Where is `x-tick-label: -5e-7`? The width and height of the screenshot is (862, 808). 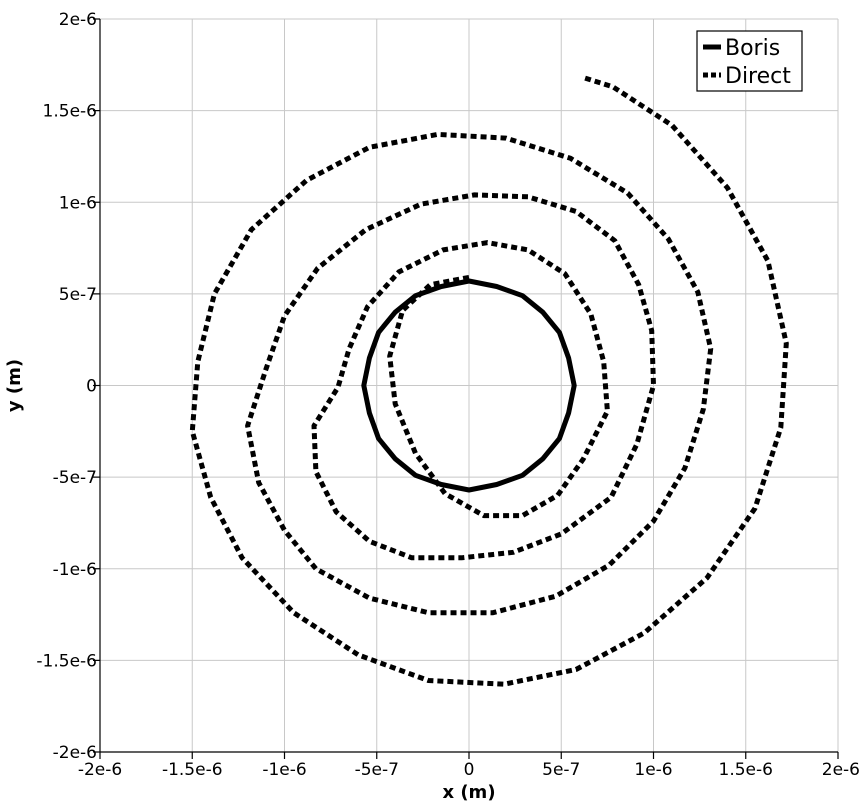 x-tick-label: -5e-7 is located at coordinates (377, 770).